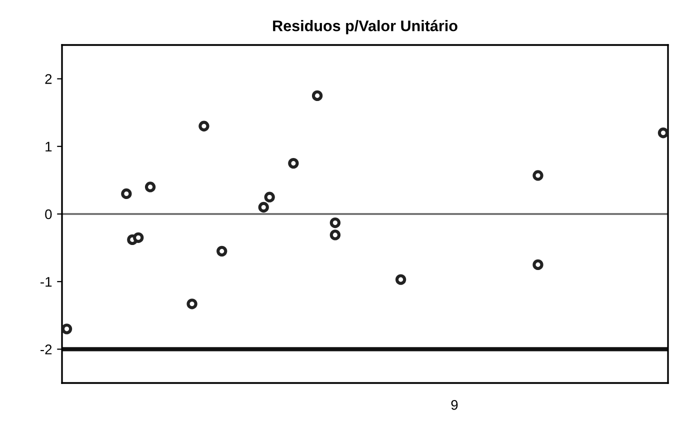 Image resolution: width=678 pixels, height=428 pixels. What do you see at coordinates (48, 79) in the screenshot?
I see `y-tick-label: 2` at bounding box center [48, 79].